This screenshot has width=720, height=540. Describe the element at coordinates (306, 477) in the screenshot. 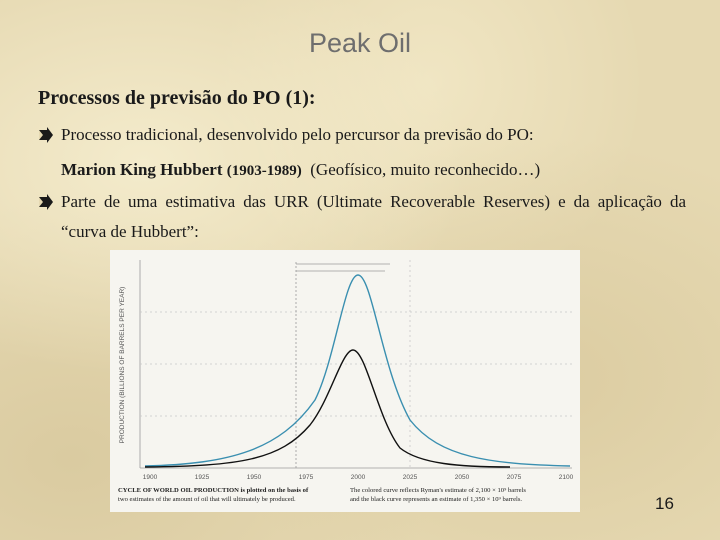

I see `x-label: 1975` at that location.